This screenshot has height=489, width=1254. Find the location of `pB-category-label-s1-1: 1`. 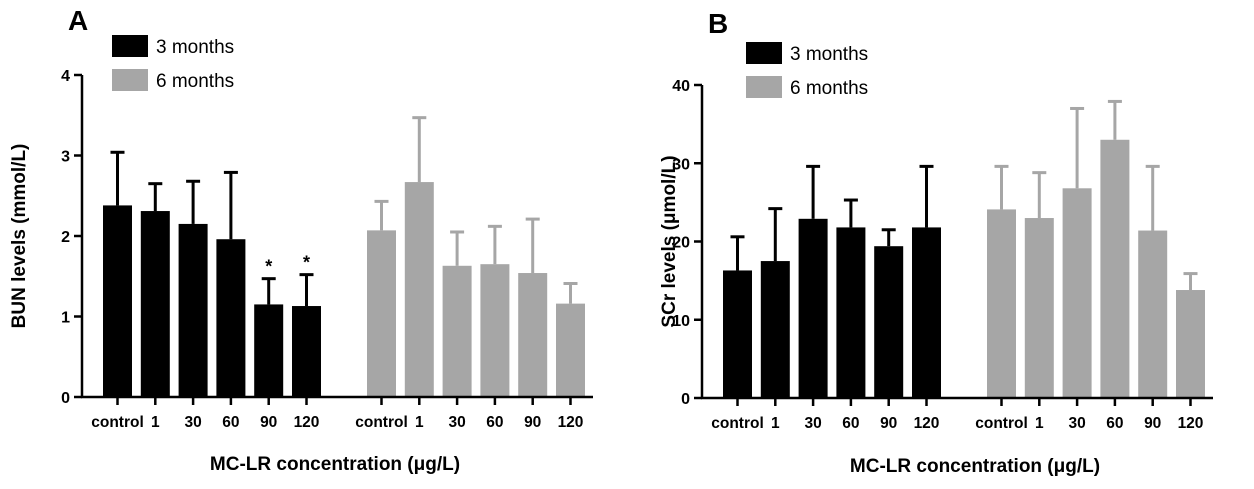

pB-category-label-s1-1: 1 is located at coordinates (1039, 423).